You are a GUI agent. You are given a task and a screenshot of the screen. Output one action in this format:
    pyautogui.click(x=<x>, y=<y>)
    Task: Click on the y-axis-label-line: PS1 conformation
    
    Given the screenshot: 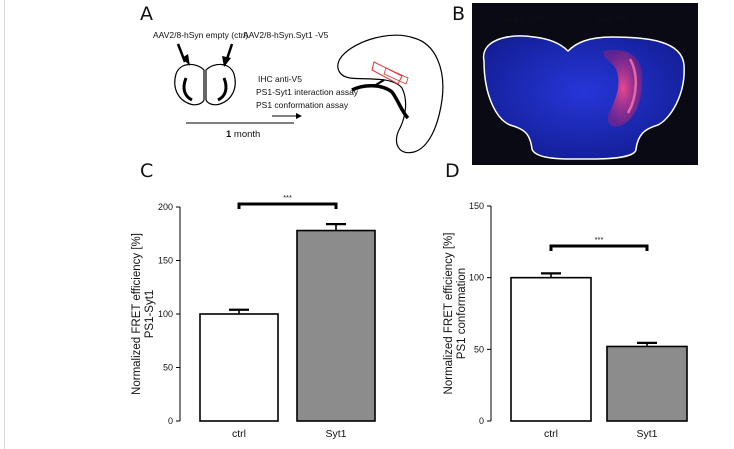 What is the action you would take?
    pyautogui.click(x=462, y=313)
    